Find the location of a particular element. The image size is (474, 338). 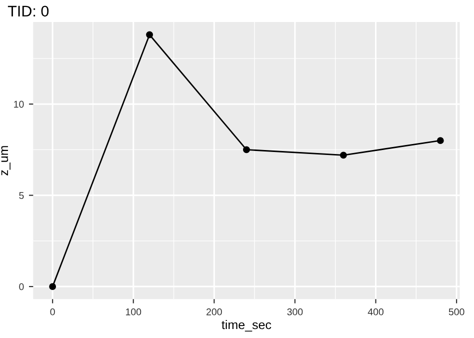

x-tick-label: 500 is located at coordinates (456, 312).